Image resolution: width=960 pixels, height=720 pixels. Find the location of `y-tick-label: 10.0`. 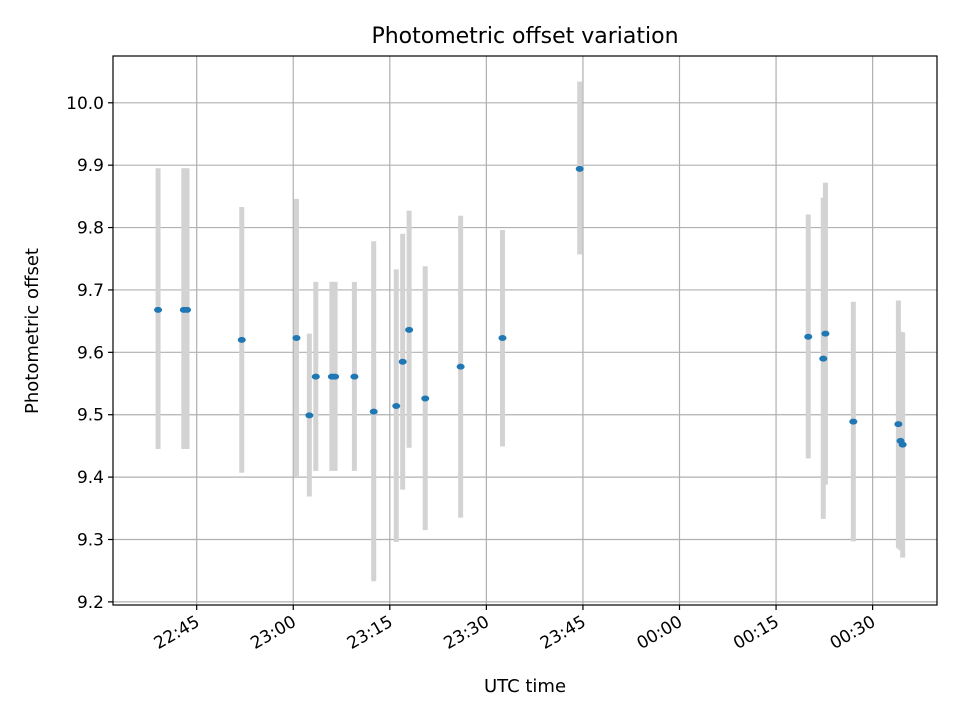

y-tick-label: 10.0 is located at coordinates (85, 104).